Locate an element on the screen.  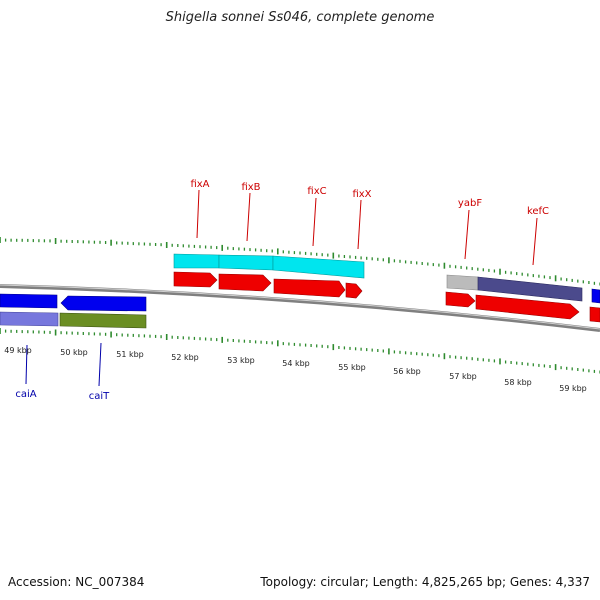
leader-caiA is located at coordinates (26, 364).